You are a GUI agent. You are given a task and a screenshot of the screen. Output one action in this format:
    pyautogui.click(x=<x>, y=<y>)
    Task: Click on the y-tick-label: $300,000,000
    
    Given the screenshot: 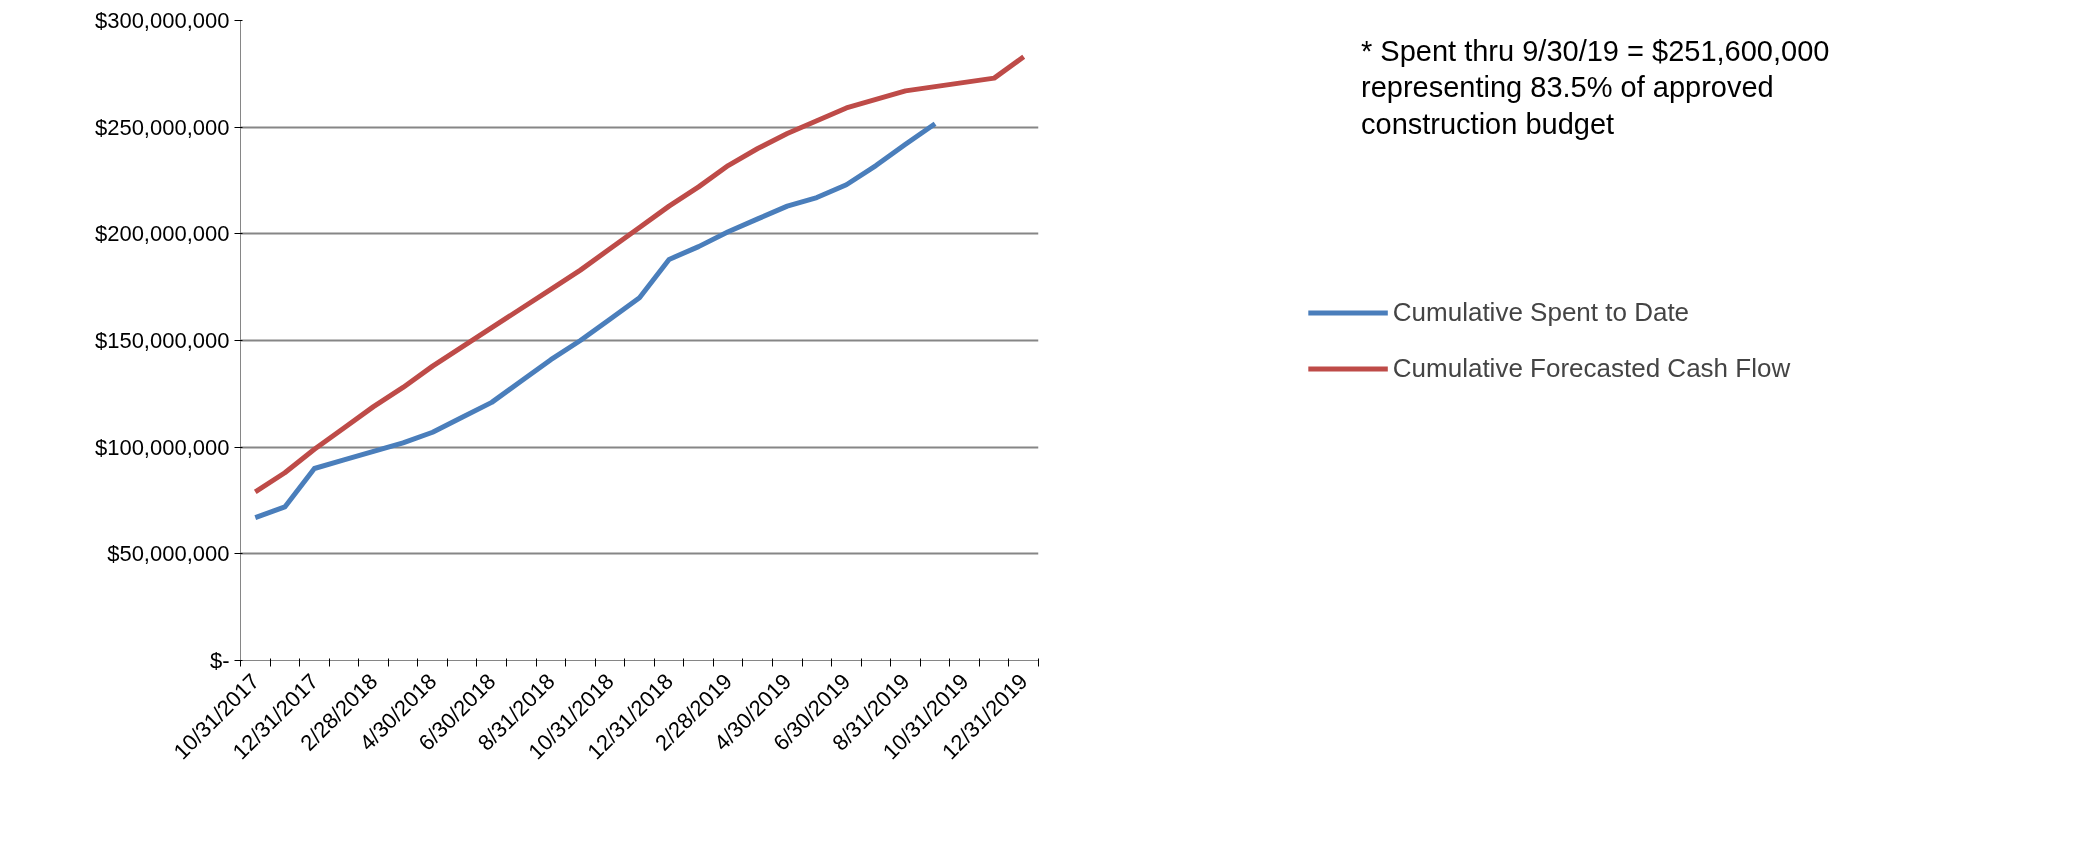 What is the action you would take?
    pyautogui.click(x=162, y=20)
    